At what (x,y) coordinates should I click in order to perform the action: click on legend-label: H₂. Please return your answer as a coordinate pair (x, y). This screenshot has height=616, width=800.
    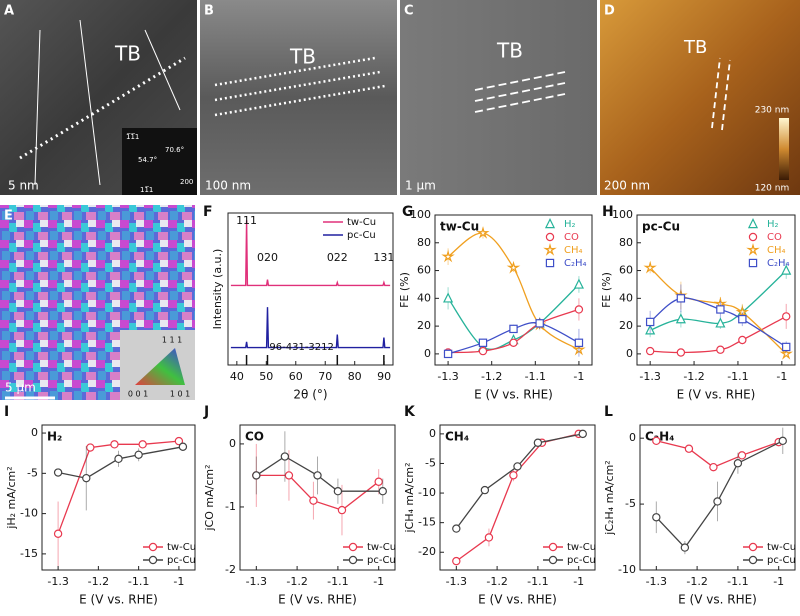
    Looking at the image, I should click on (773, 224).